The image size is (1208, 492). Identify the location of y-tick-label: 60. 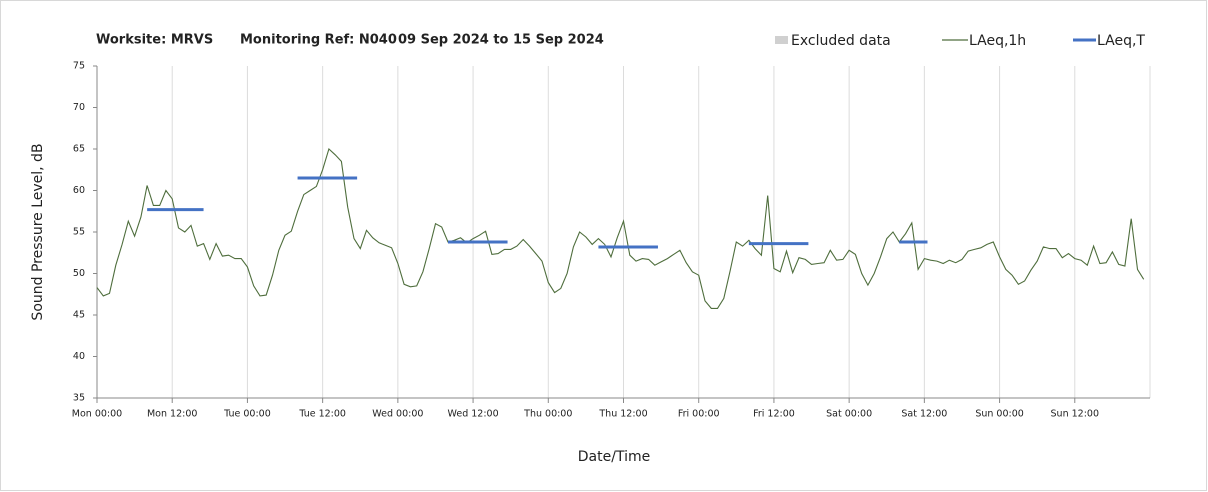
(79, 190).